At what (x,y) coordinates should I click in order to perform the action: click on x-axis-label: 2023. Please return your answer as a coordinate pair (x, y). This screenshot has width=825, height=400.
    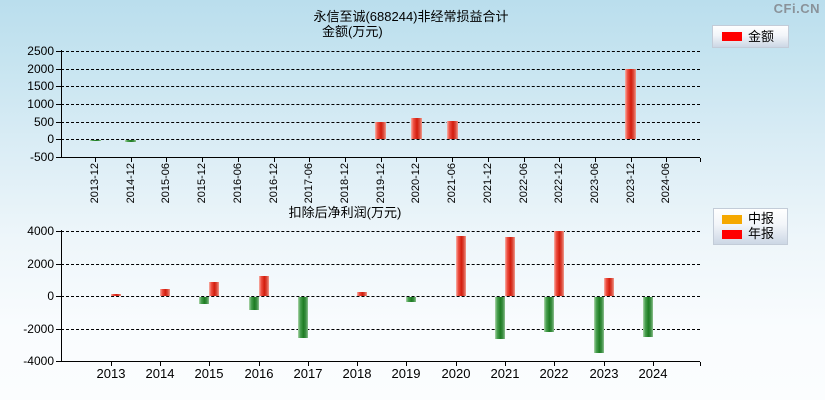
    Looking at the image, I should click on (604, 373).